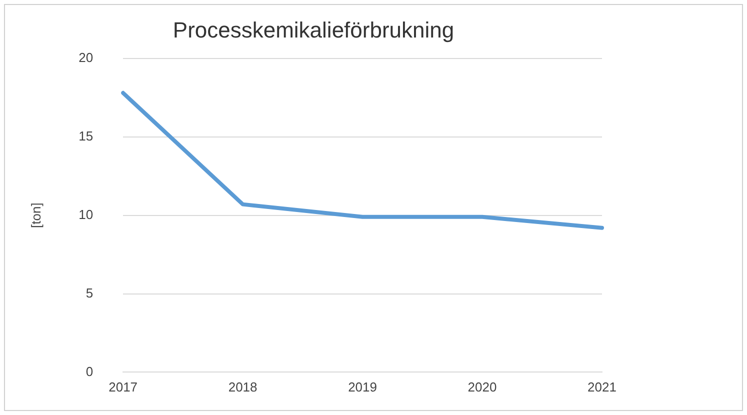 This screenshot has height=415, width=747. Describe the element at coordinates (36, 215) in the screenshot. I see `y-axis-title: [ton]` at that location.